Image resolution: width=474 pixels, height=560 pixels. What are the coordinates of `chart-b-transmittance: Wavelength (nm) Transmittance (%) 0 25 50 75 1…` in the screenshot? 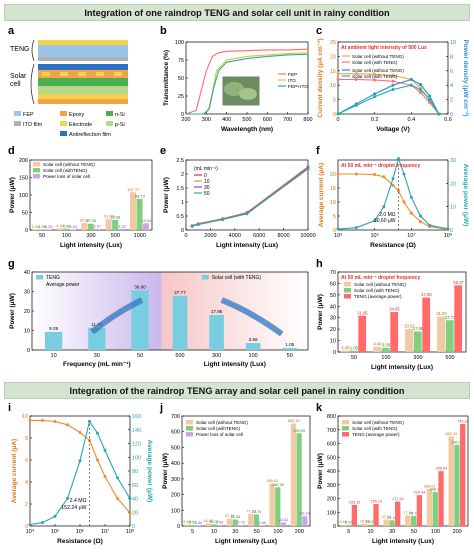 It's located at (238, 86).